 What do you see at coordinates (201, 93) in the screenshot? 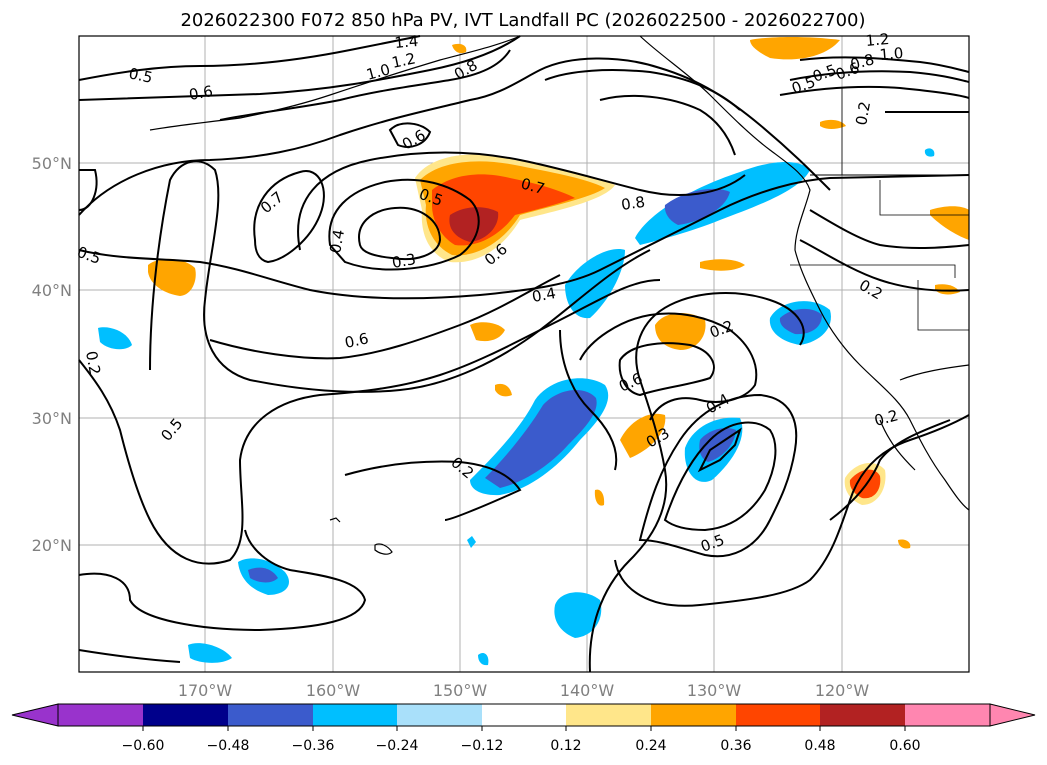
I see `contour-label: 0.6` at bounding box center [201, 93].